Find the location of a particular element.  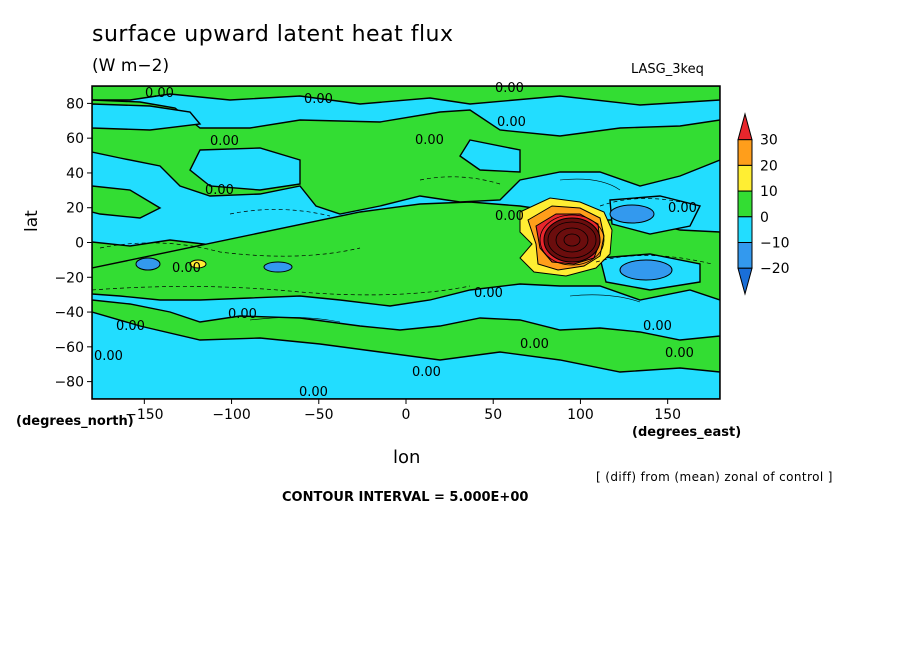

colorbar-label: 20 is located at coordinates (769, 166).